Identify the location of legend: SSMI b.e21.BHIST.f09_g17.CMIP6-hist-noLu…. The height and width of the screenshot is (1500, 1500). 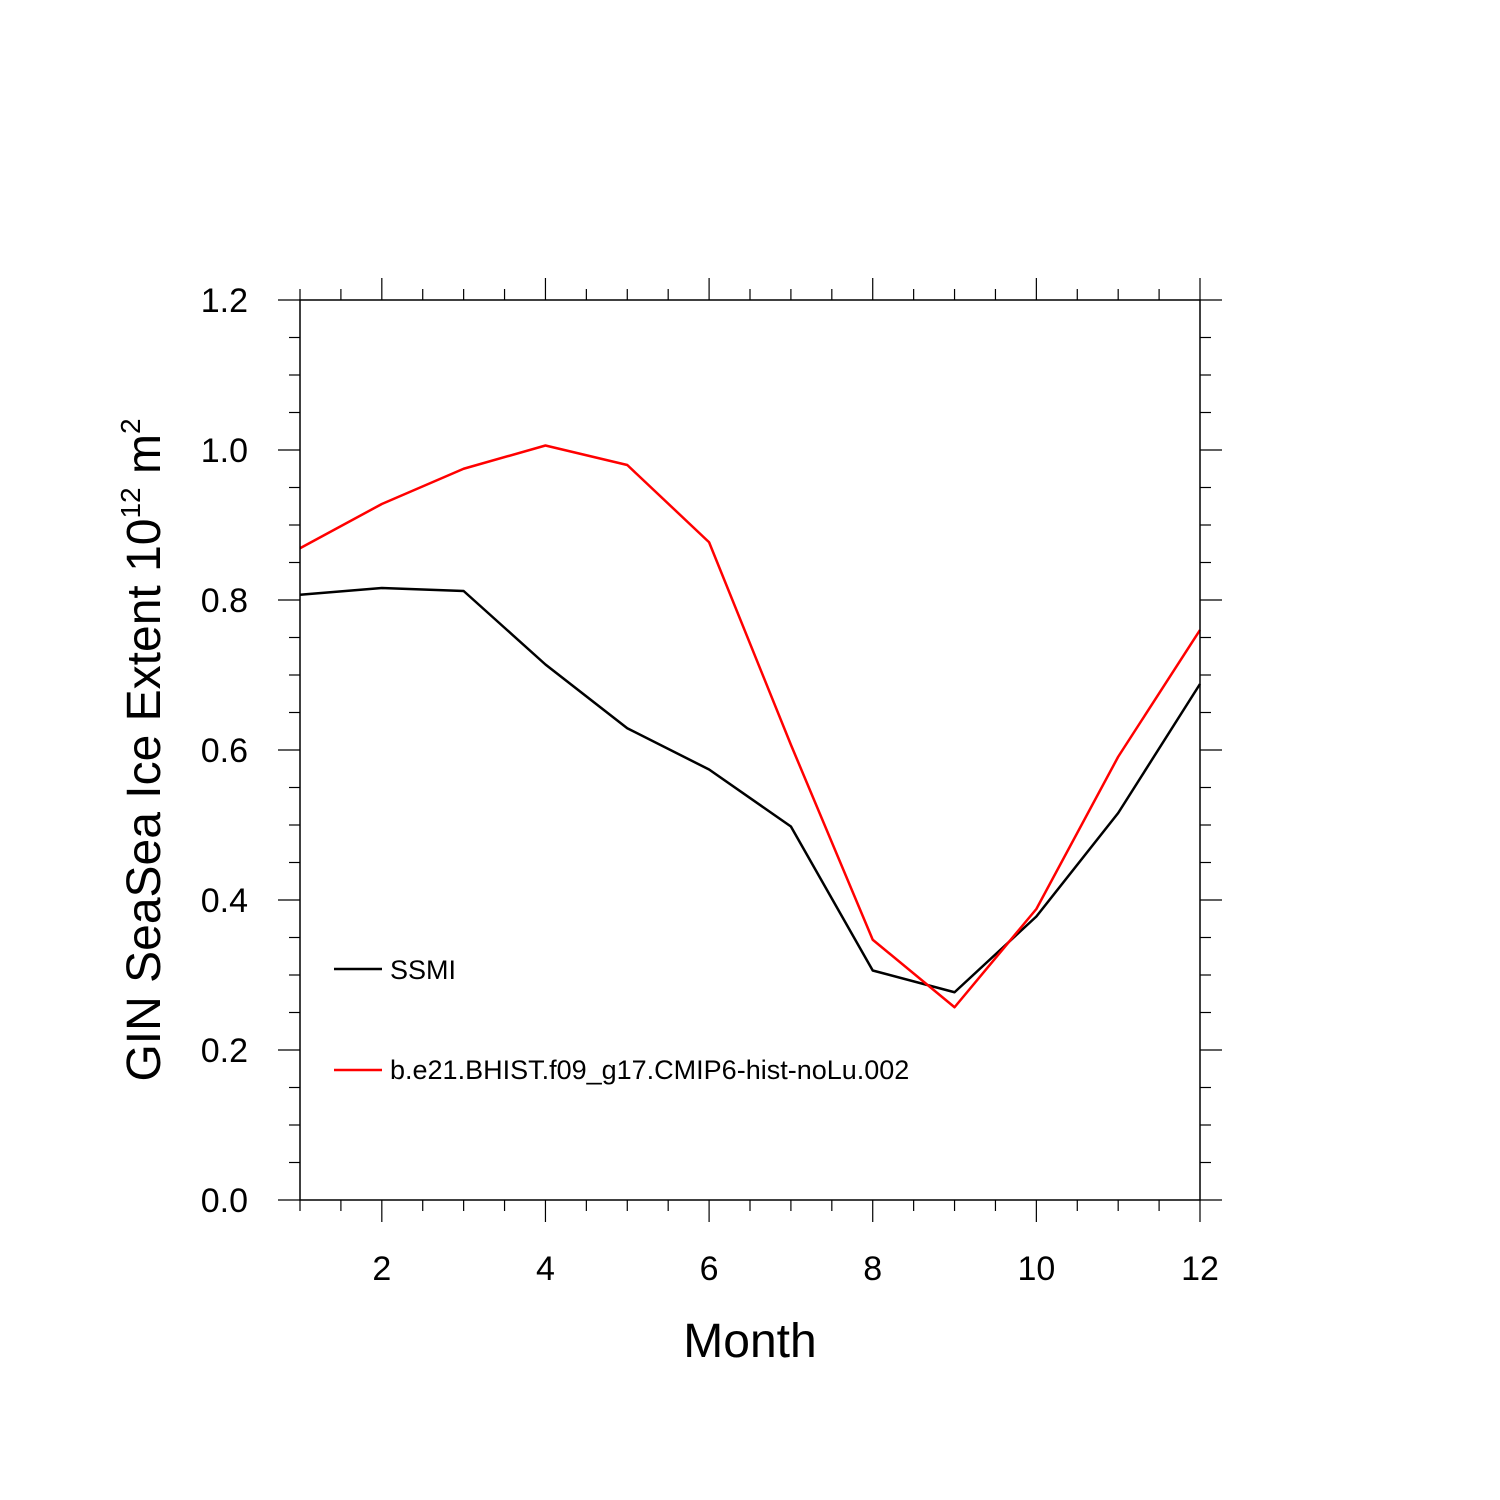
(621, 1020).